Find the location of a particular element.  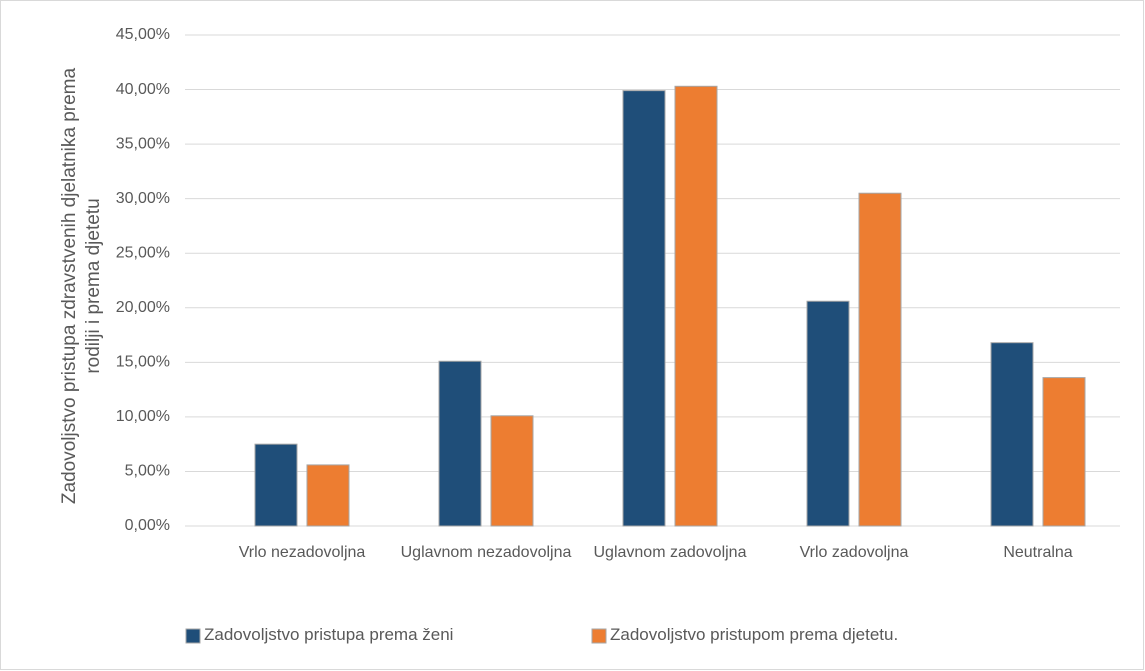

y-tick-label: 40,00% is located at coordinates (143, 89).